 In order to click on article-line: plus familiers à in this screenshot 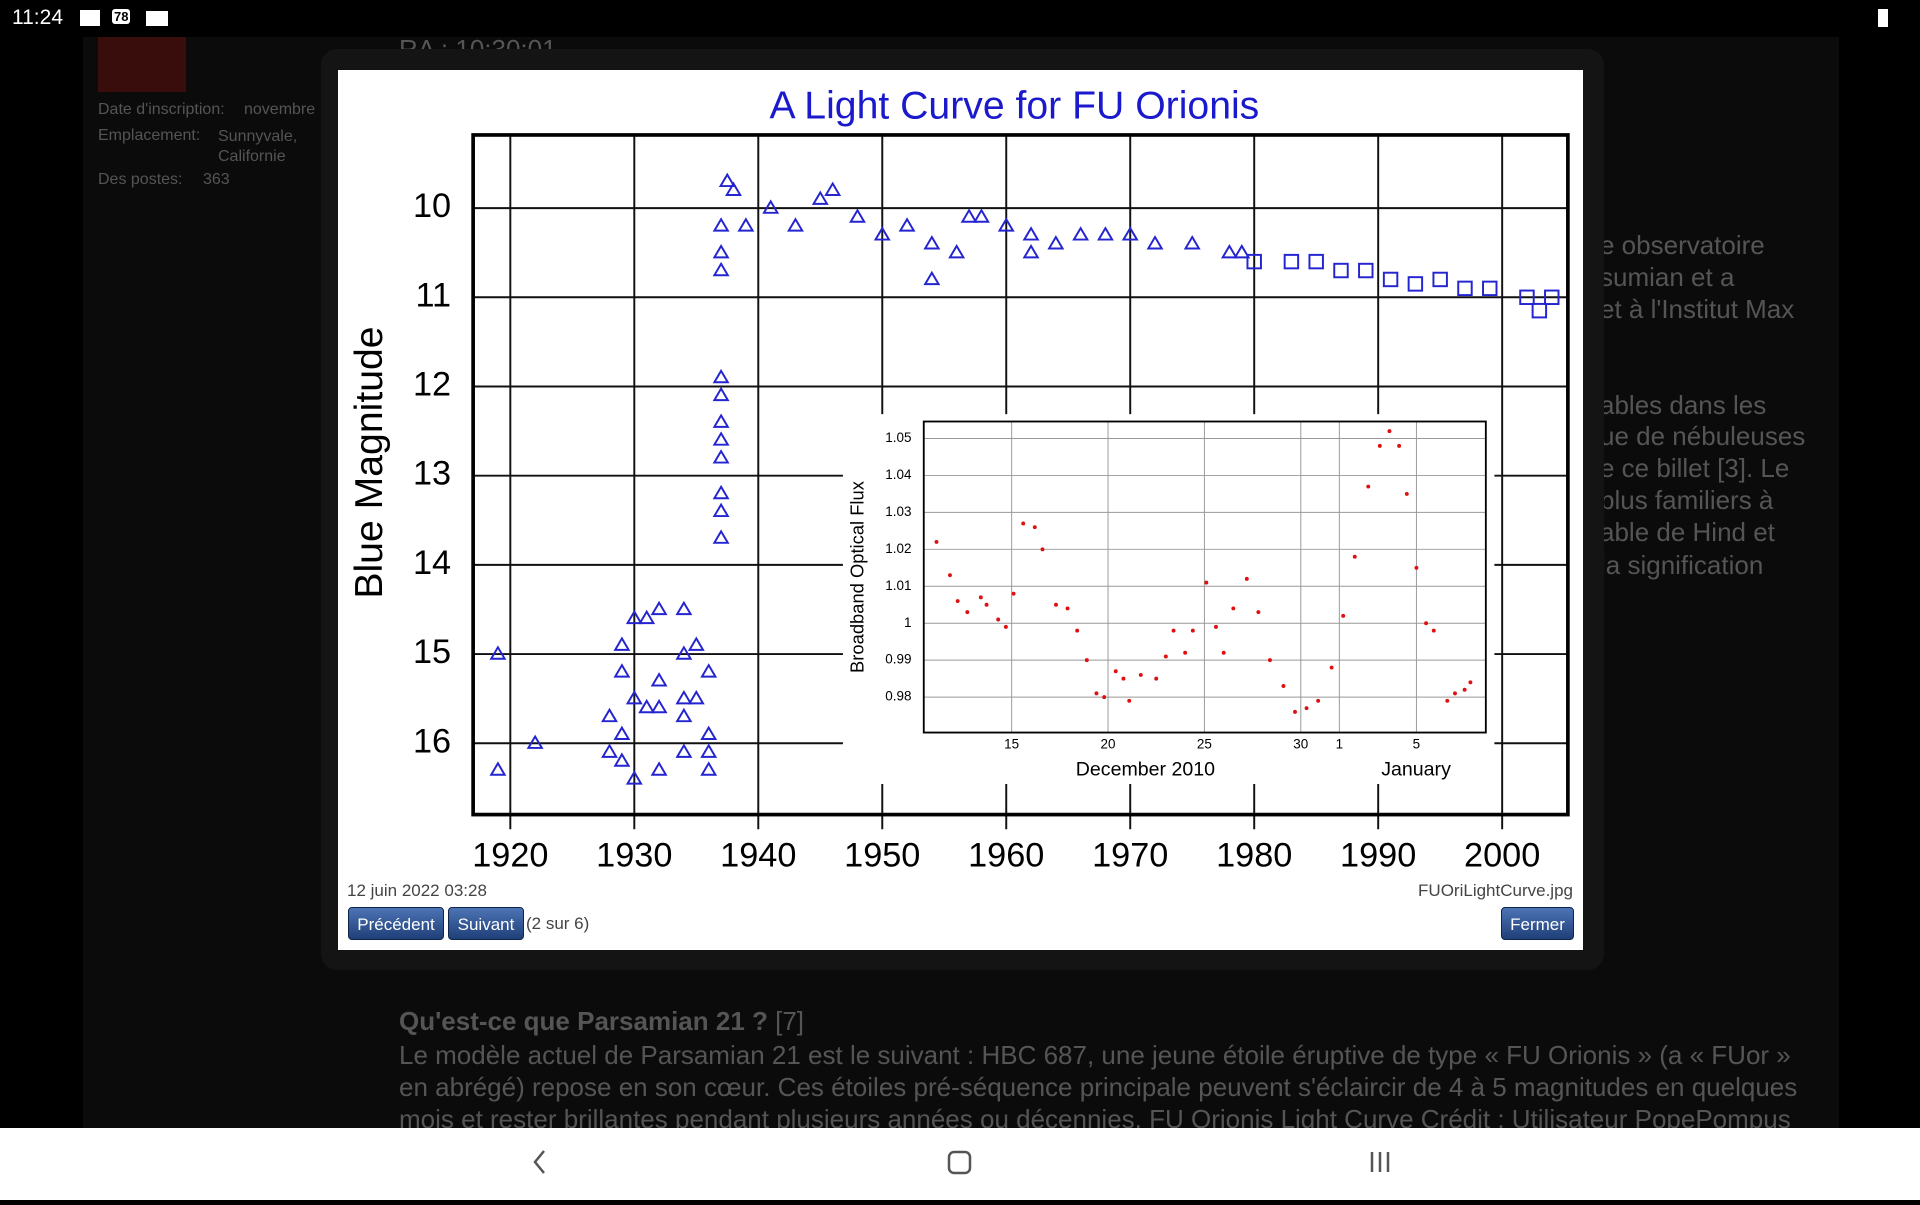, I will do `click(1687, 500)`.